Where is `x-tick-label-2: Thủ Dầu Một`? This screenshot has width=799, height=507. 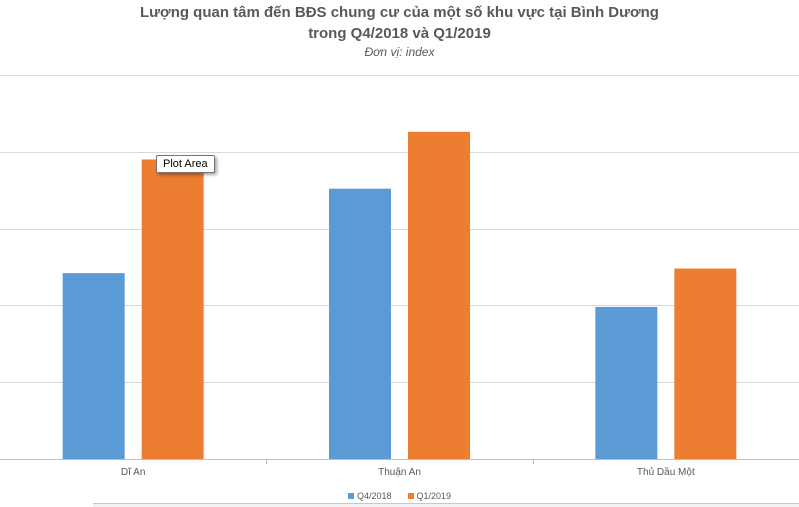 x-tick-label-2: Thủ Dầu Một is located at coordinates (666, 472).